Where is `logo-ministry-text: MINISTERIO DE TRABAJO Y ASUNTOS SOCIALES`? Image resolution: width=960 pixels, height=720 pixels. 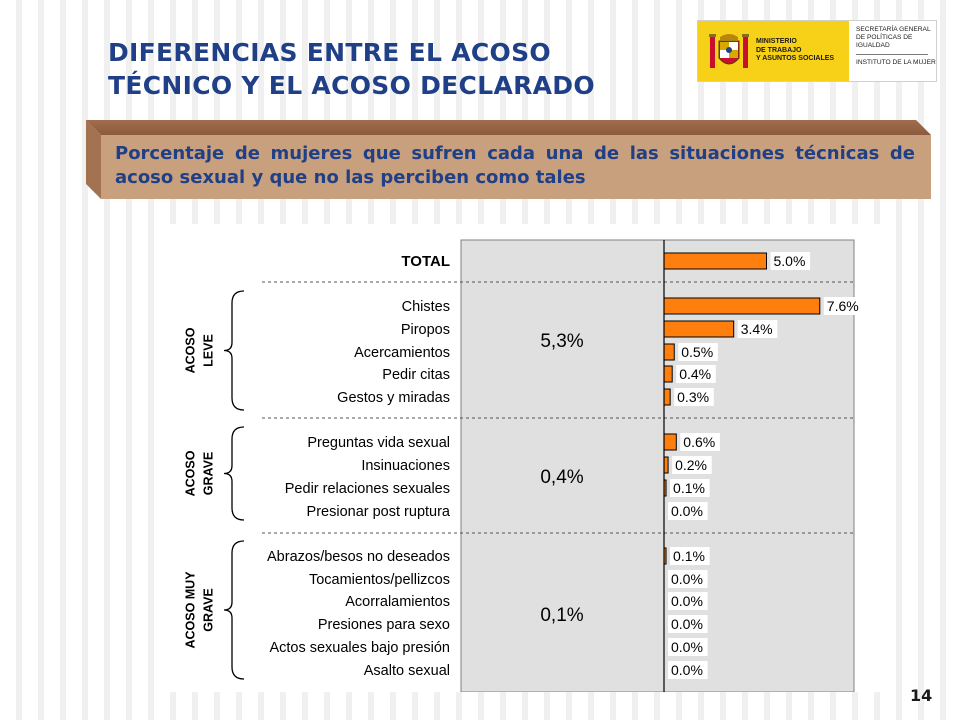 logo-ministry-text: MINISTERIO DE TRABAJO Y ASUNTOS SOCIALES is located at coordinates (795, 50).